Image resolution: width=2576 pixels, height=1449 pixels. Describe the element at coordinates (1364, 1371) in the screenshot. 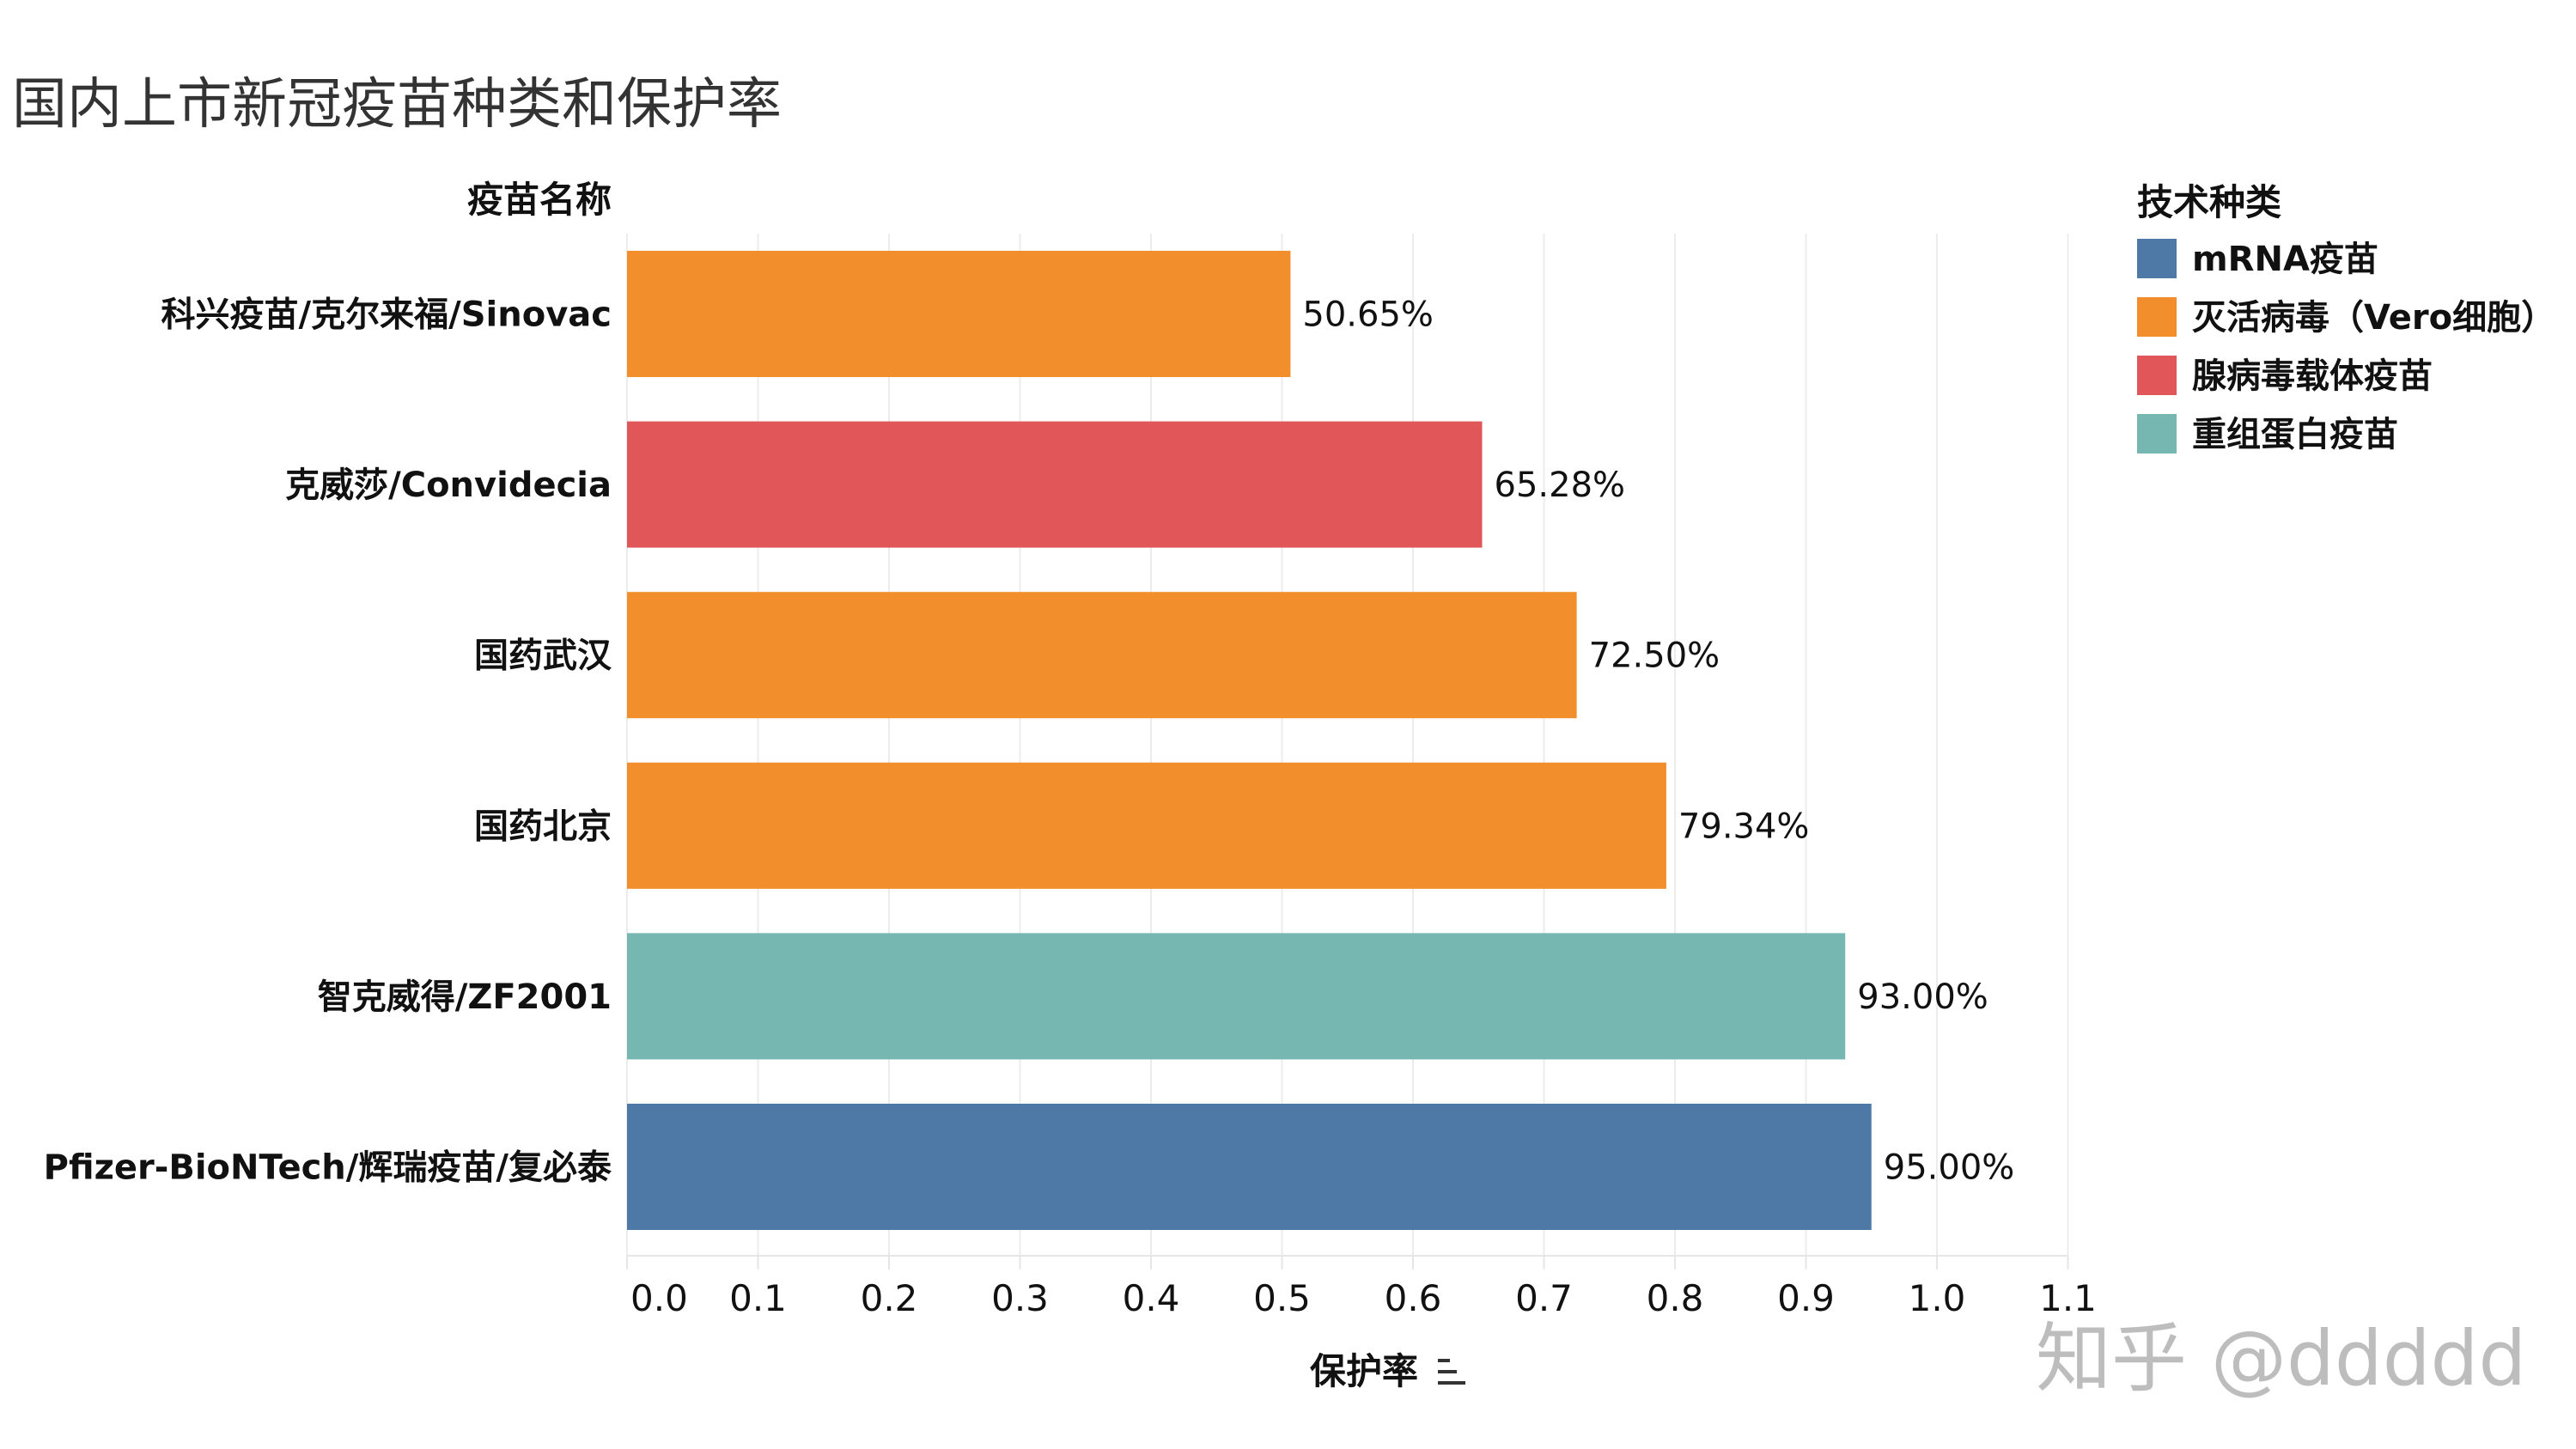

I see `x-axis-label: 保护率` at that location.